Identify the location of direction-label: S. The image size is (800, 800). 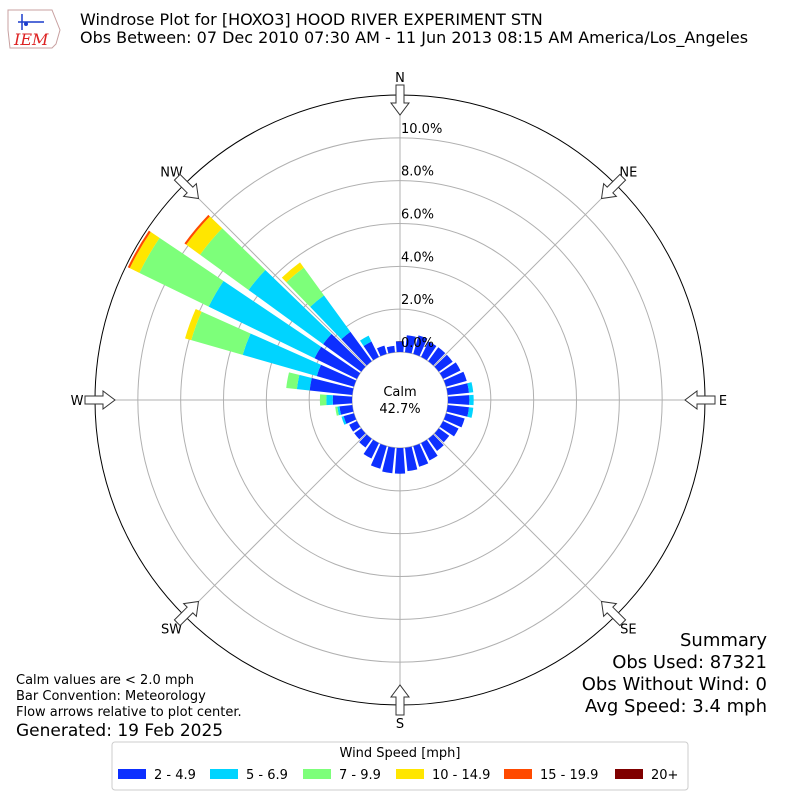
(400, 724).